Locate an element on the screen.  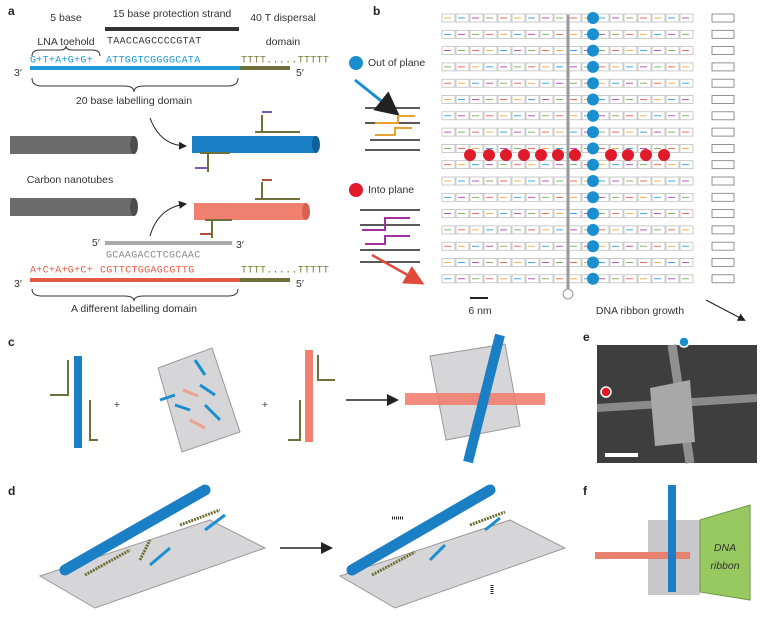
panel-f: DNA ribbon is located at coordinates (673, 543).